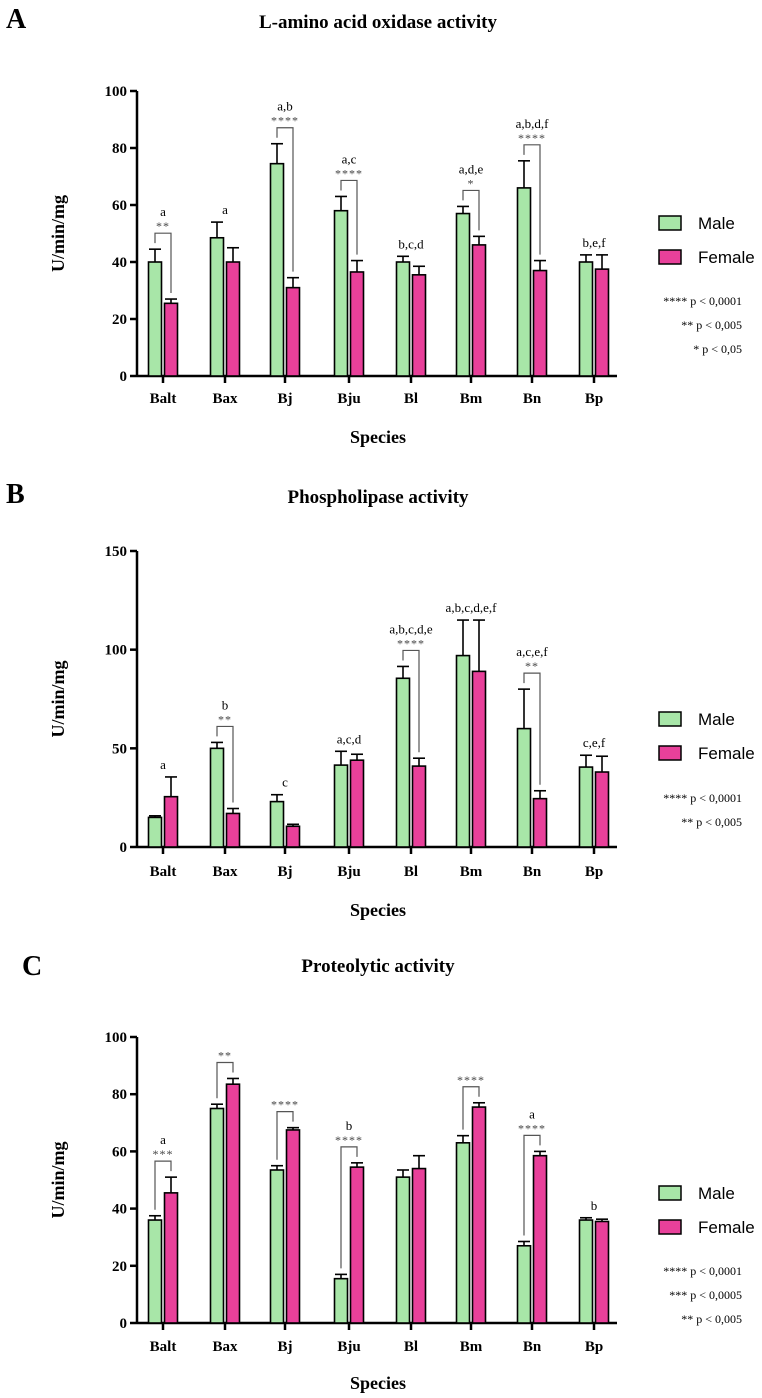 The width and height of the screenshot is (762, 1398). What do you see at coordinates (15, 494) in the screenshot?
I see `panel-label: B` at bounding box center [15, 494].